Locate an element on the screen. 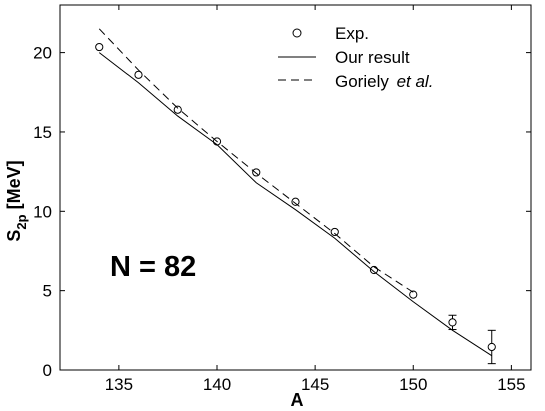 The width and height of the screenshot is (545, 411). y-tick-label-0: 0 is located at coordinates (47, 370).